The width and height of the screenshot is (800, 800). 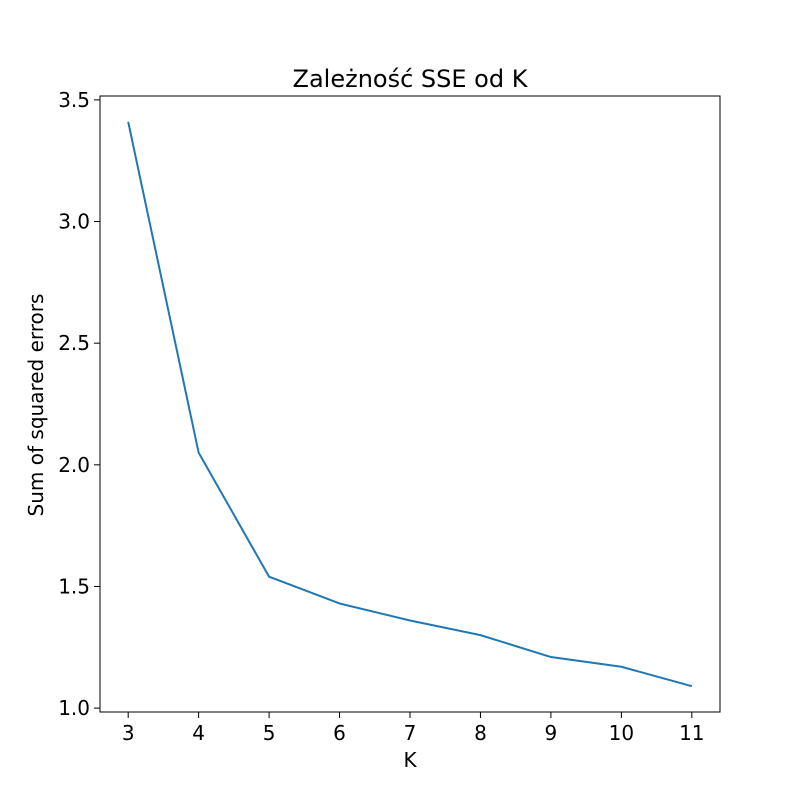 I want to click on x-tick-label: 11, so click(x=691, y=733).